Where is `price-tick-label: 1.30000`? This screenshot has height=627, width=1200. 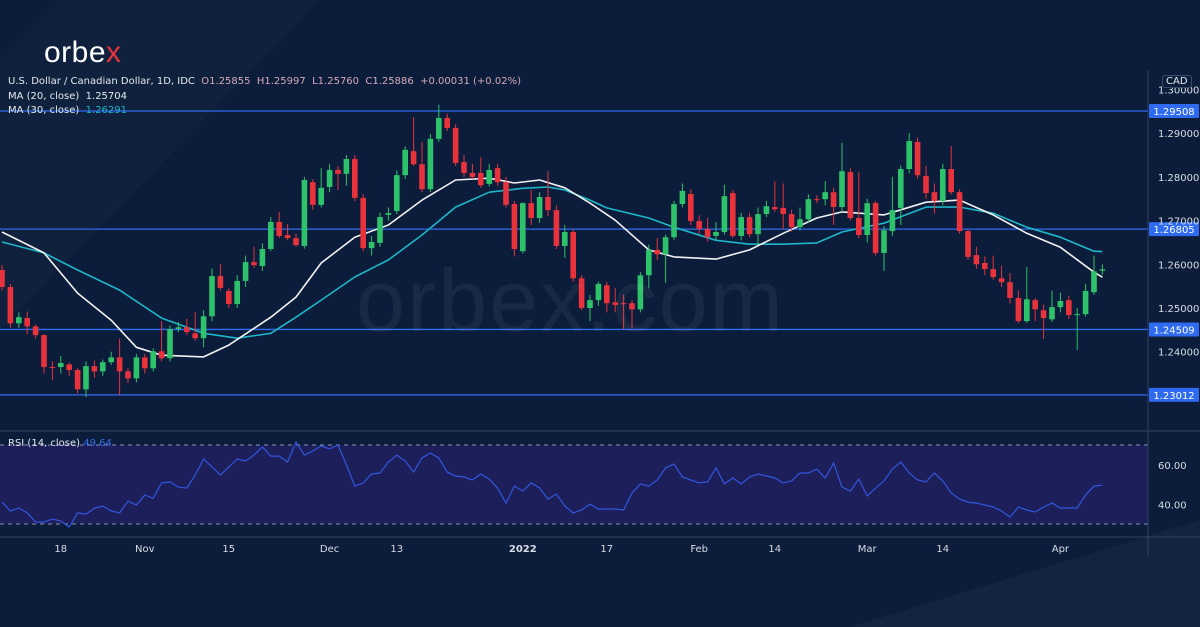 price-tick-label: 1.30000 is located at coordinates (1178, 90).